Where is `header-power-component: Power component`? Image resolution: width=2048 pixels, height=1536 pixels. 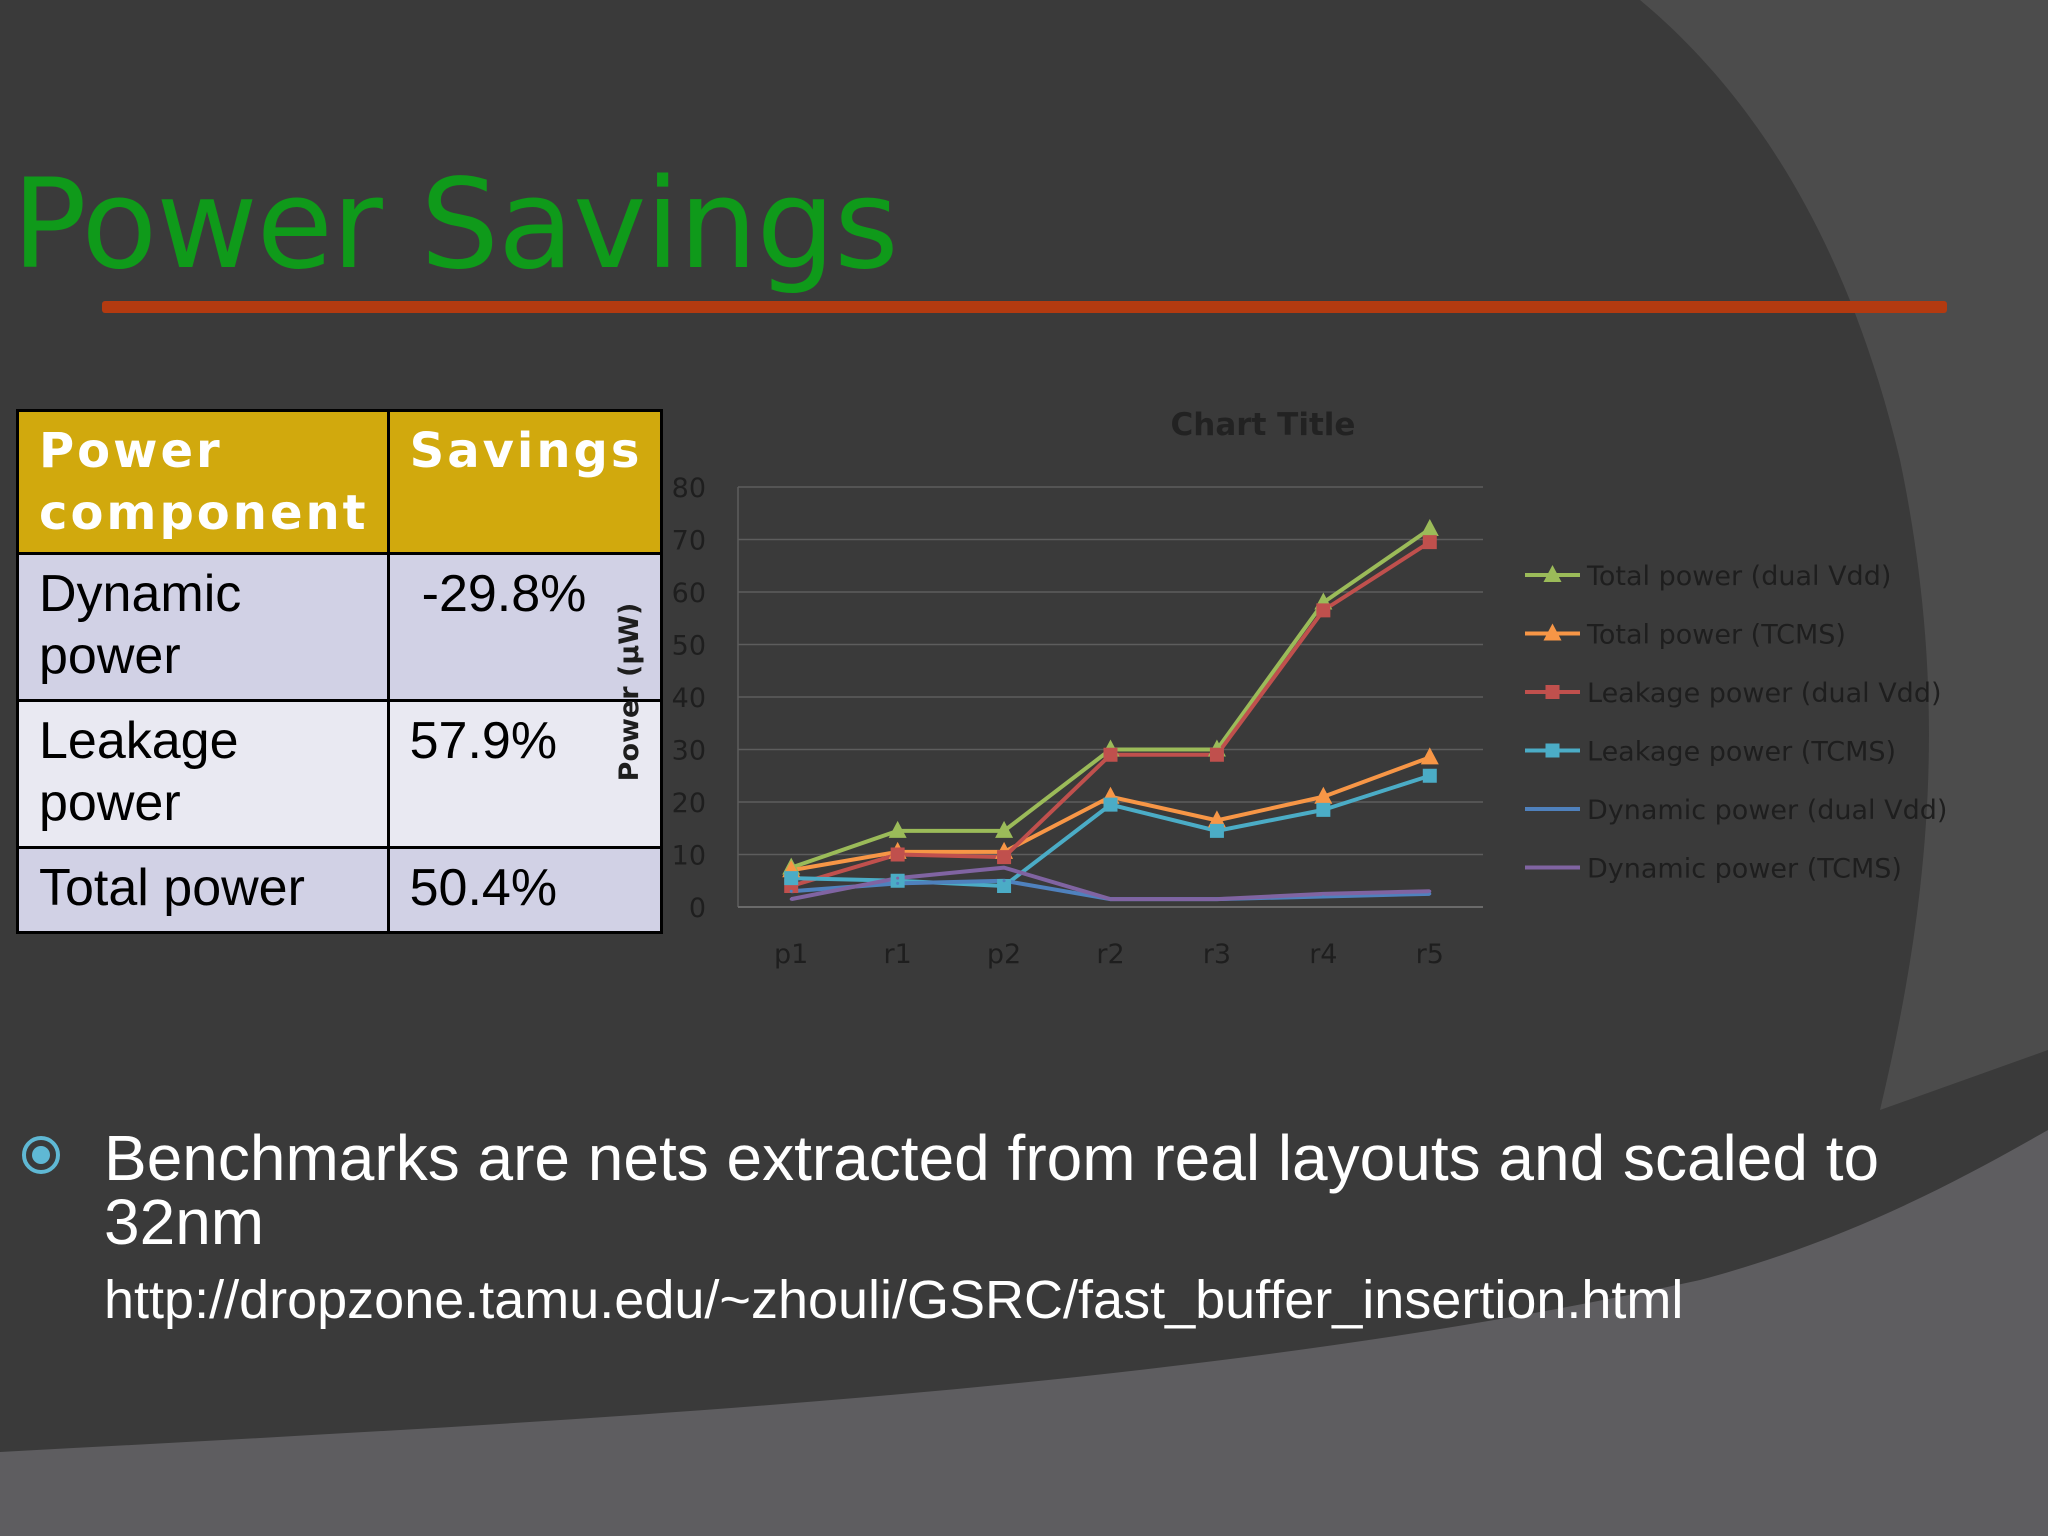 header-power-component: Power component is located at coordinates (203, 482).